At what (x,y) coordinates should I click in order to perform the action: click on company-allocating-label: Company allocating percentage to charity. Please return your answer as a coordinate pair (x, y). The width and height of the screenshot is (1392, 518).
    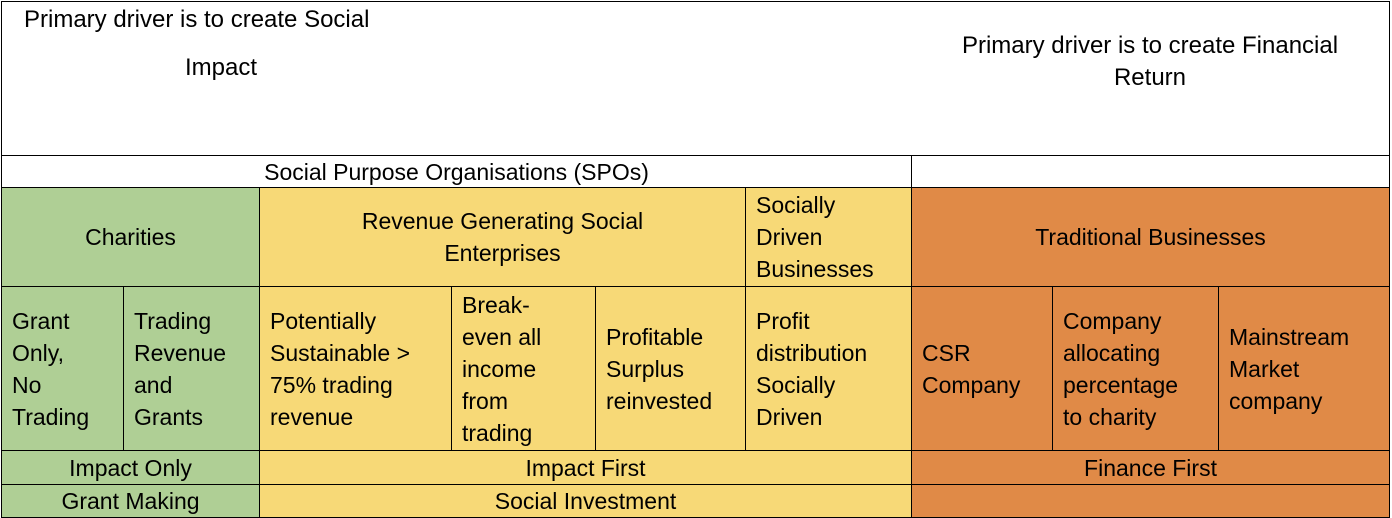
    Looking at the image, I should click on (1121, 368).